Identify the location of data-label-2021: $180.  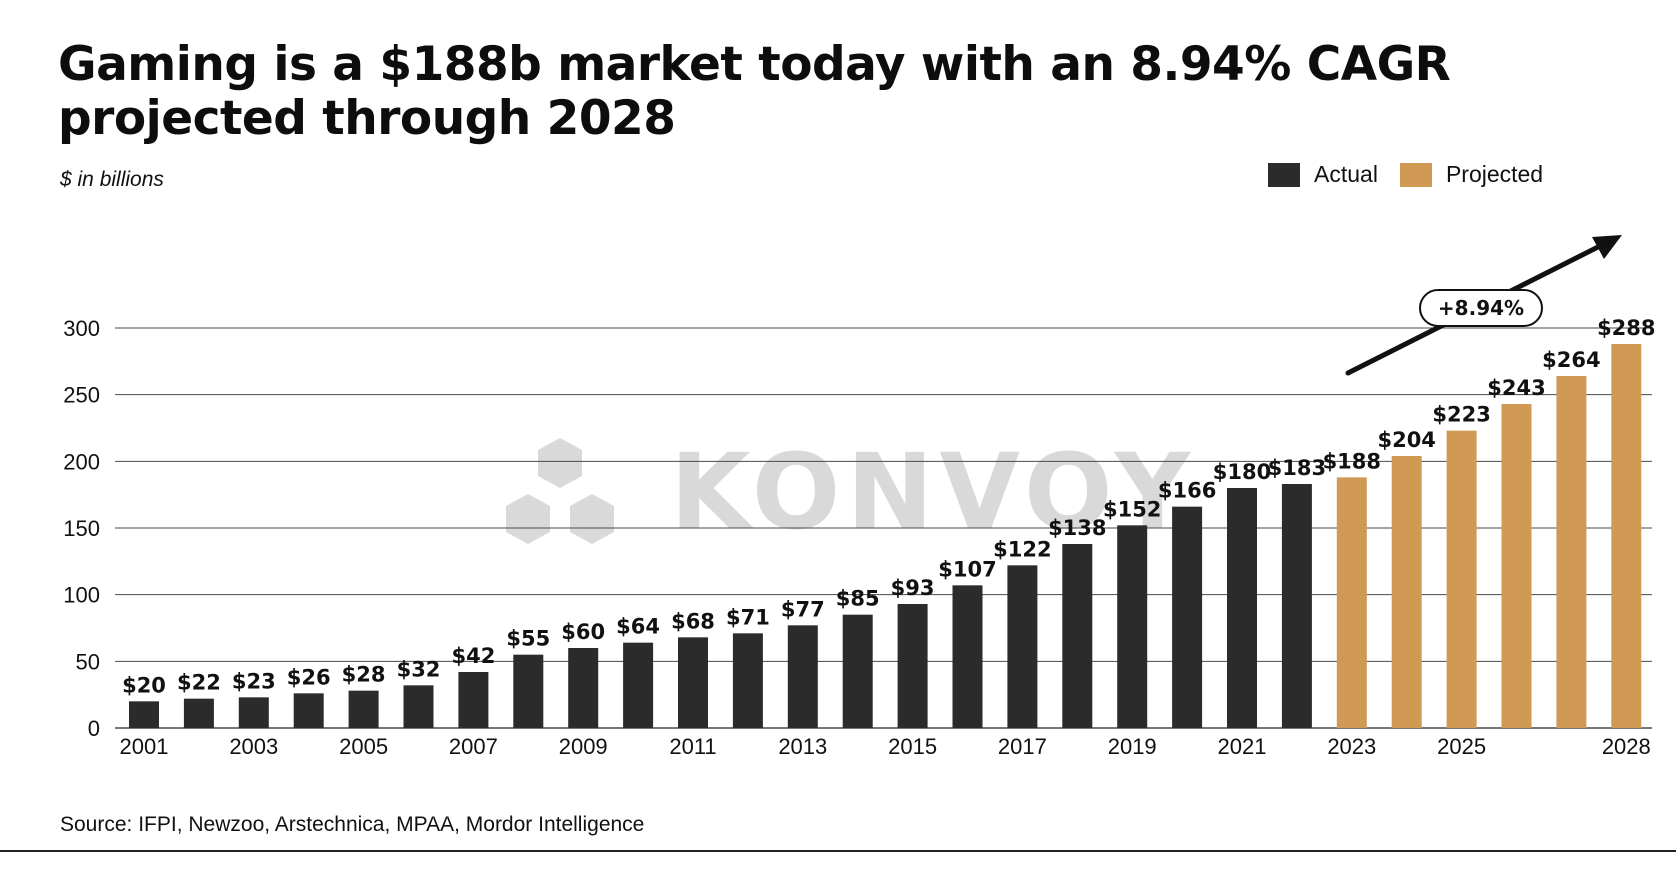
(1242, 472).